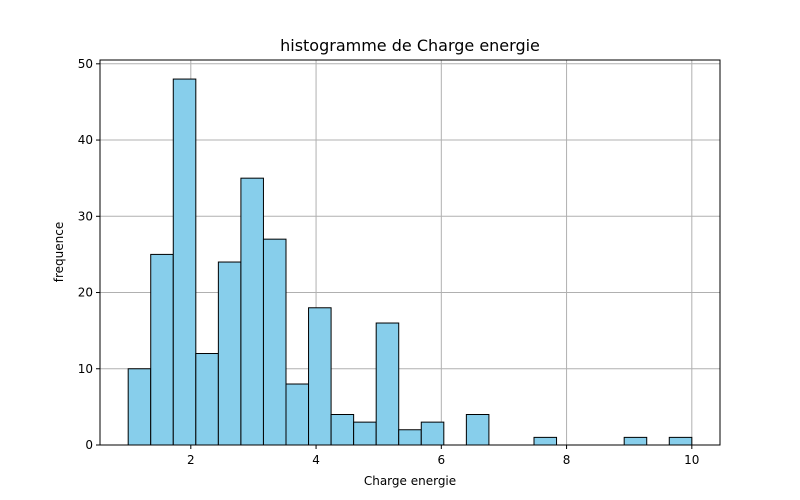 Image resolution: width=800 pixels, height=500 pixels. I want to click on y-tick-label: 0, so click(89, 445).